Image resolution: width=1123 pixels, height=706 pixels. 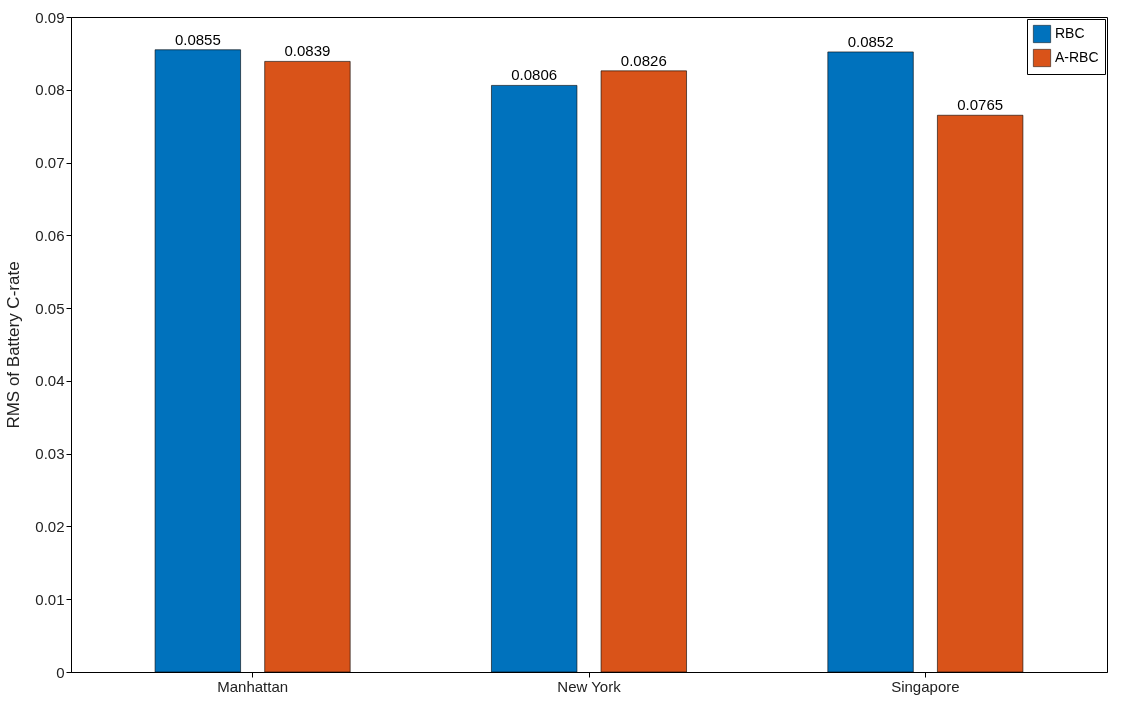 I want to click on y-tick-label: 0.04, so click(x=50, y=381).